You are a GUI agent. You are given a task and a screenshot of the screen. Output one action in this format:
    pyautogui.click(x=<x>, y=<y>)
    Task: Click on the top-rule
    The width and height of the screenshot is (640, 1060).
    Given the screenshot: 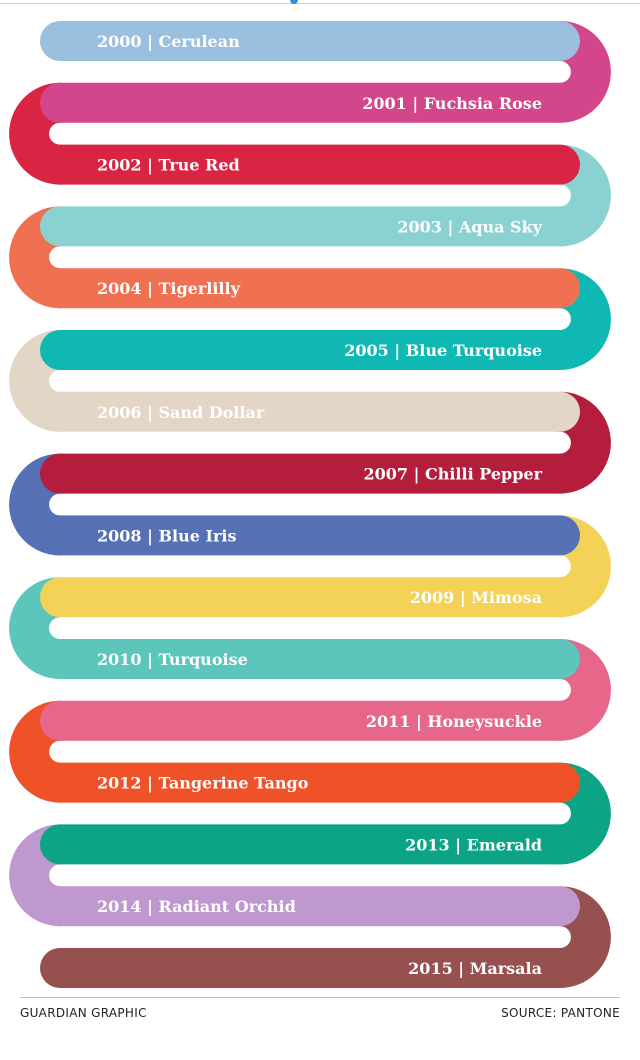 What is the action you would take?
    pyautogui.click(x=320, y=3)
    